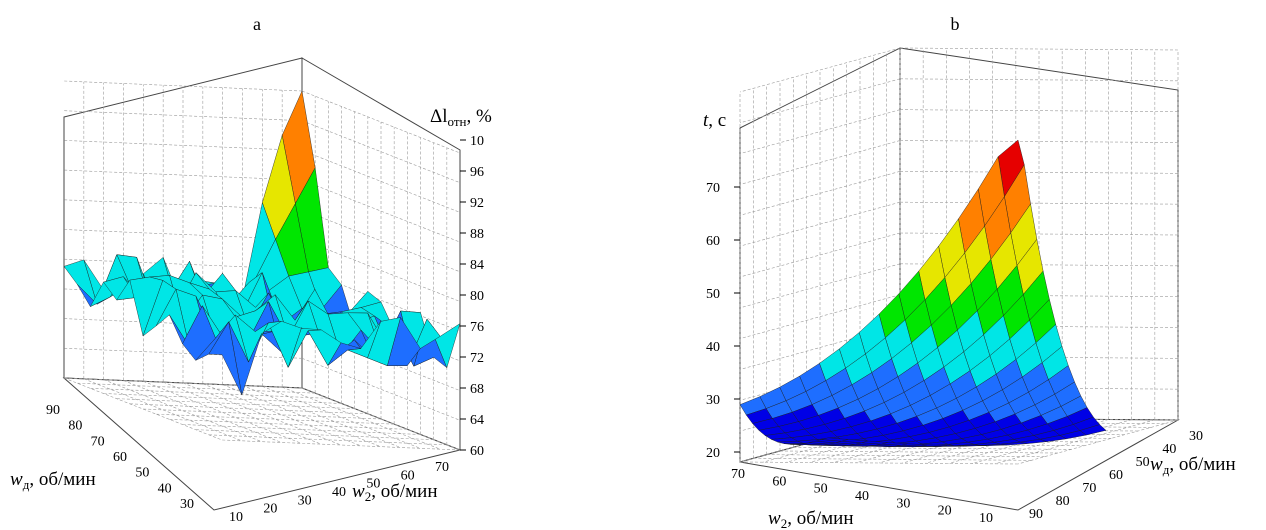 Image resolution: width=1266 pixels, height=530 pixels. I want to click on panel-a-z-axis-label: Δlотн, %, so click(461, 117).